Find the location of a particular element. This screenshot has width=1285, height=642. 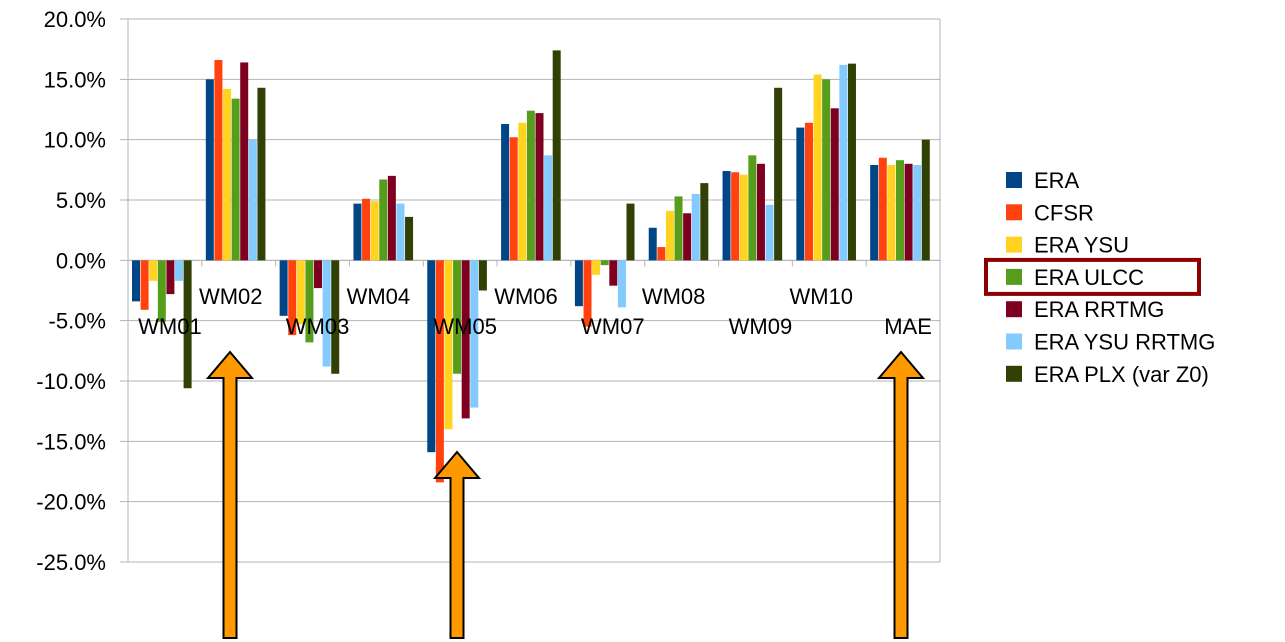

x-tick-label: WM09 is located at coordinates (761, 326).